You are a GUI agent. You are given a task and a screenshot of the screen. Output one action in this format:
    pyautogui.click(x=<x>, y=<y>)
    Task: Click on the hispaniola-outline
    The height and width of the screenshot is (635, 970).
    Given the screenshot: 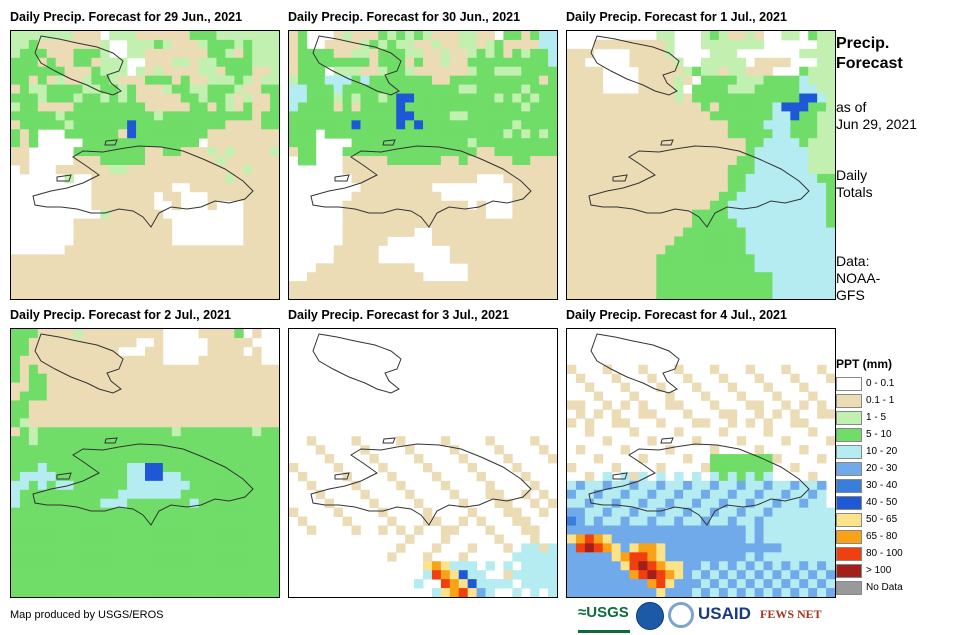 What is the action you would take?
    pyautogui.click(x=143, y=484)
    